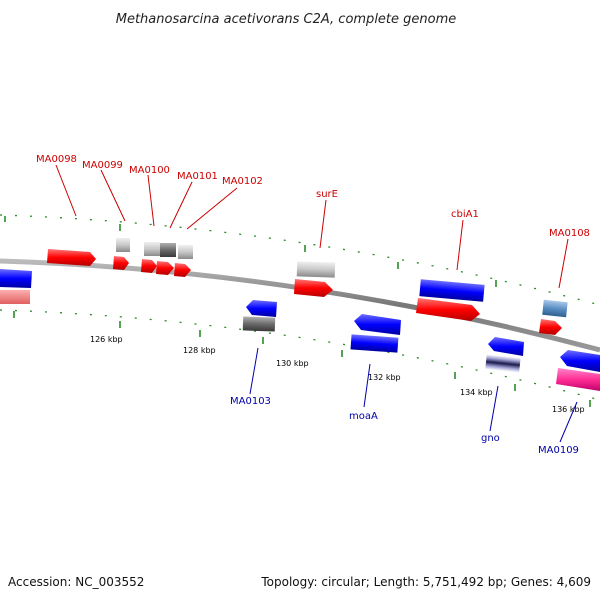  I want to click on gene-MA0099, so click(121, 263).